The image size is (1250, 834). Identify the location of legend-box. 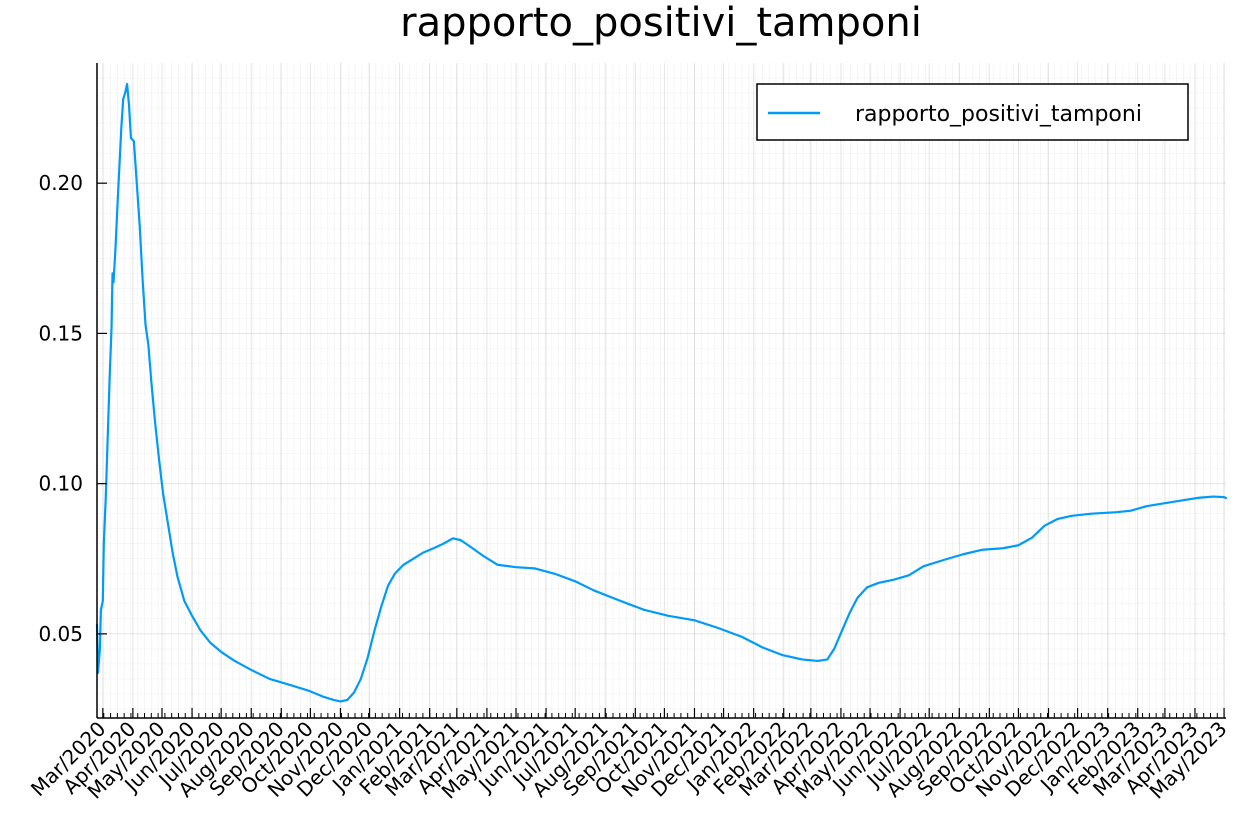
(972, 112).